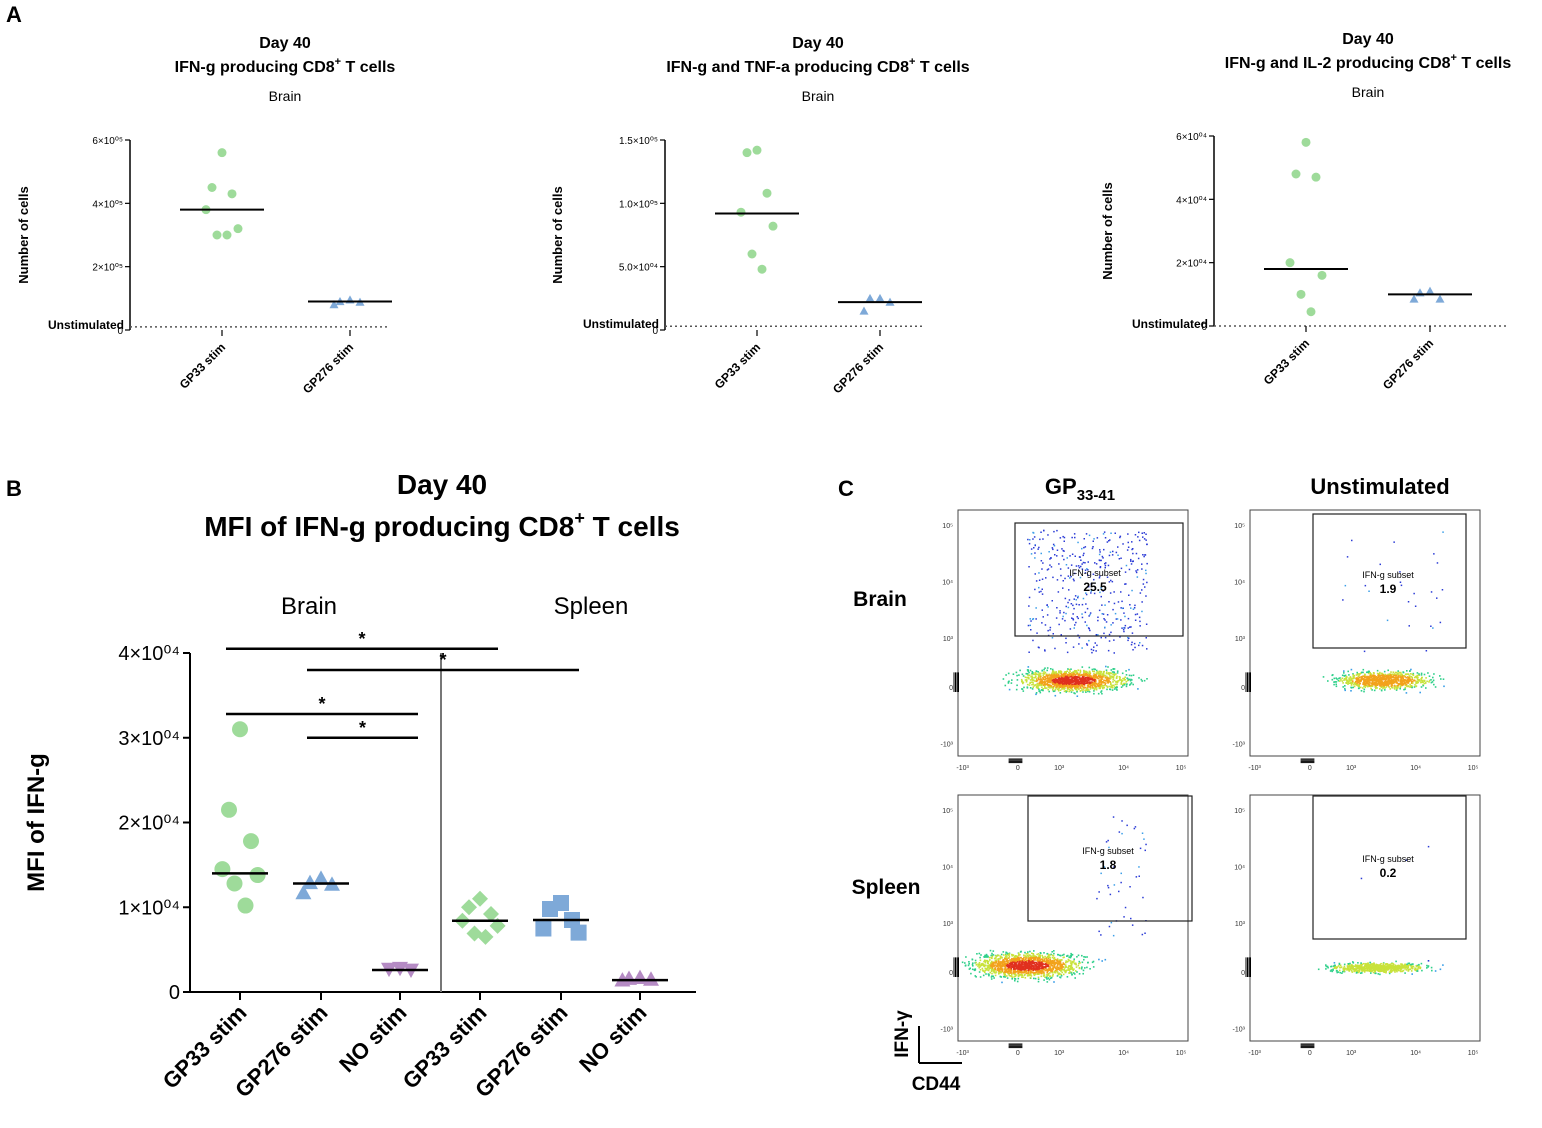 The height and width of the screenshot is (1128, 1542). Describe the element at coordinates (469, 907) in the screenshot. I see `data-point` at that location.